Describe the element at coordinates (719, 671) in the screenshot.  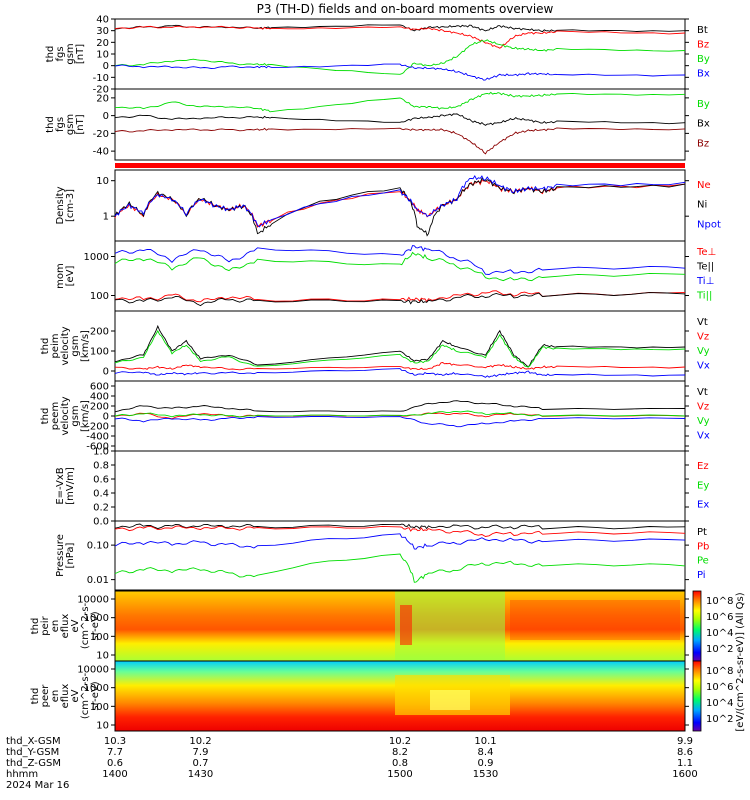
I see `electron-colorbar-tick: 10^8` at that location.